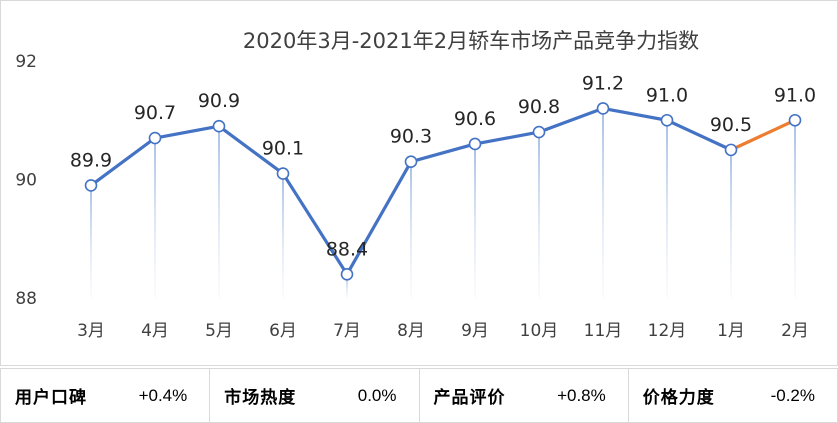 The height and width of the screenshot is (423, 838). I want to click on metric-value: +0.8%, so click(581, 395).